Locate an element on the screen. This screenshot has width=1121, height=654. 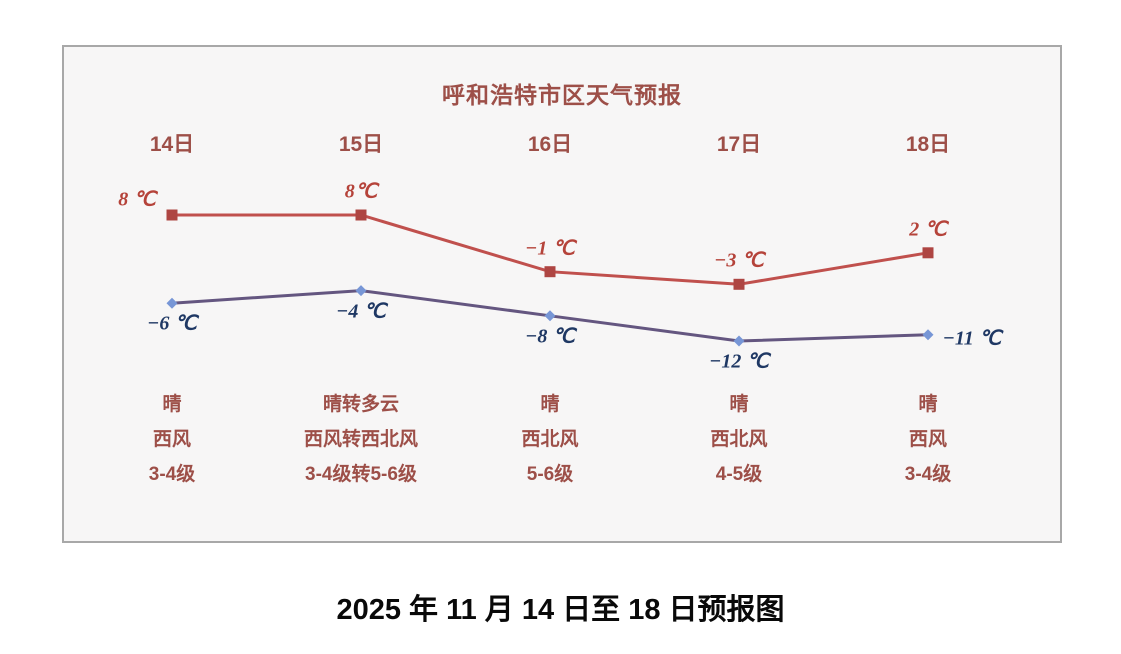
weather-wind-level: 4-5级 is located at coordinates (739, 474).